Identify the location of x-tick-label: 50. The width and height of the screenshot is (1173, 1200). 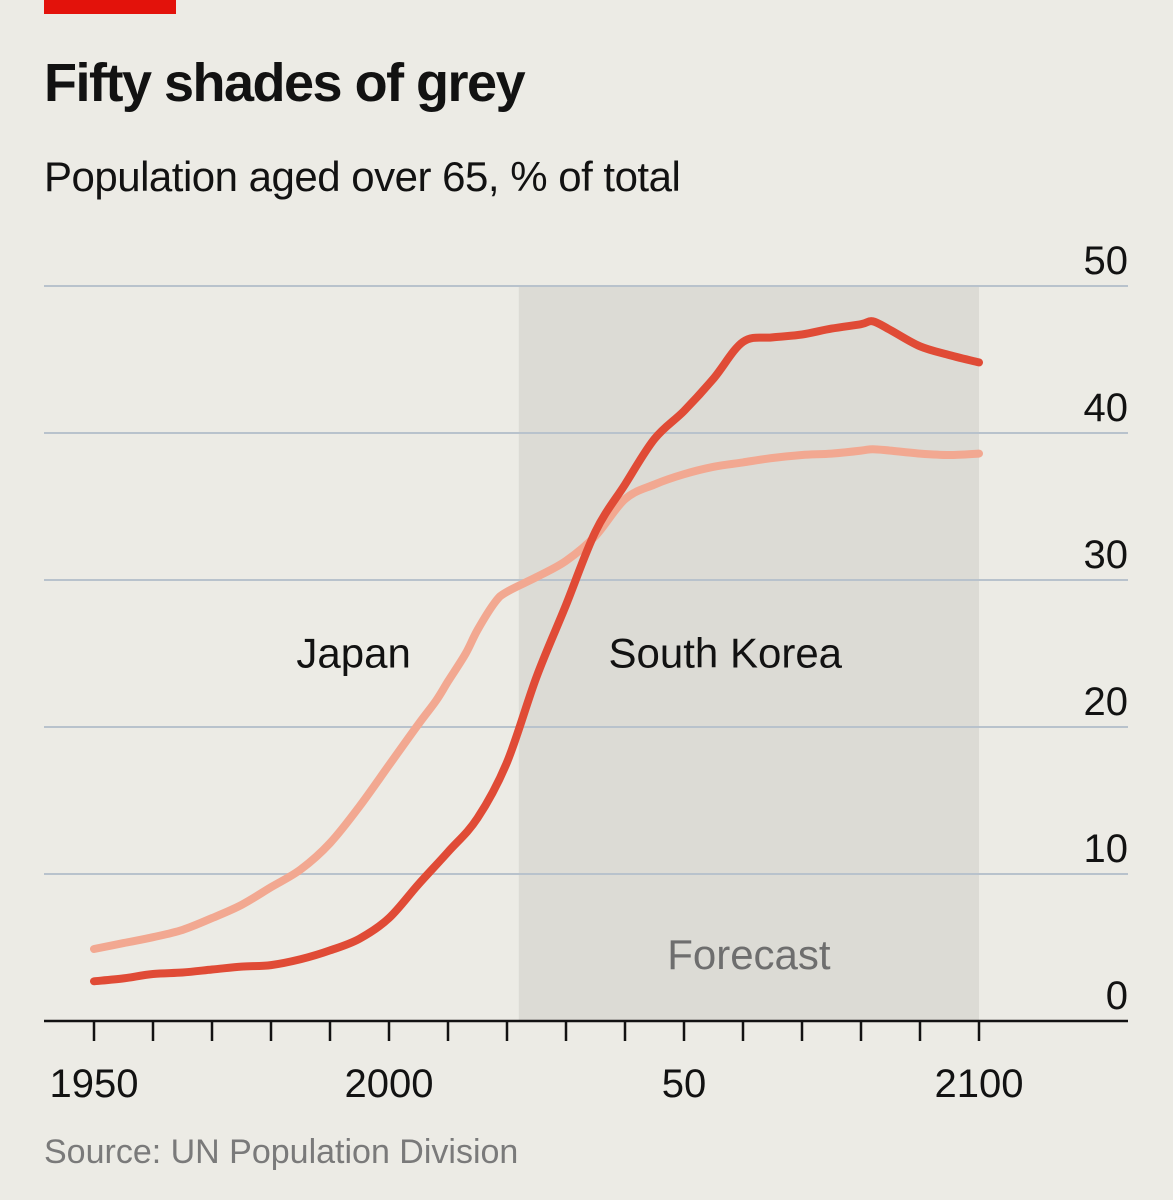
(684, 1084).